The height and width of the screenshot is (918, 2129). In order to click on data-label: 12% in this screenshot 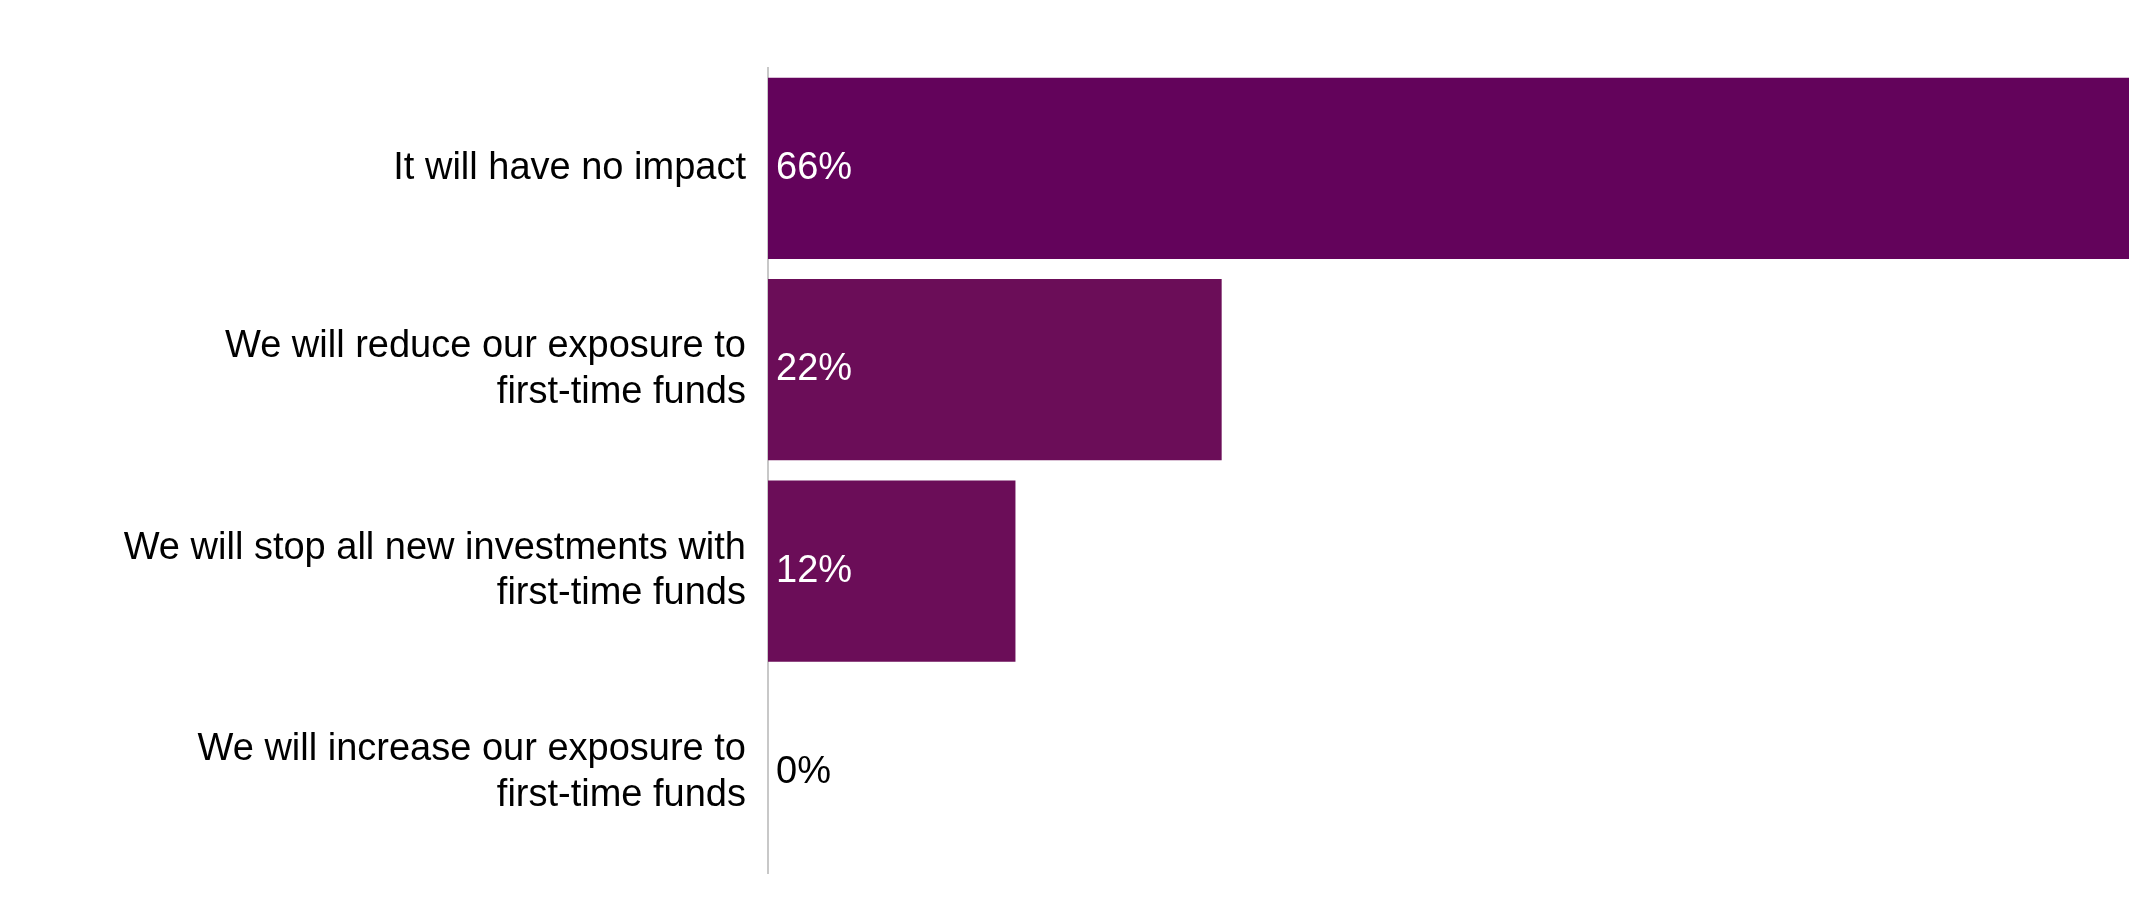, I will do `click(814, 568)`.